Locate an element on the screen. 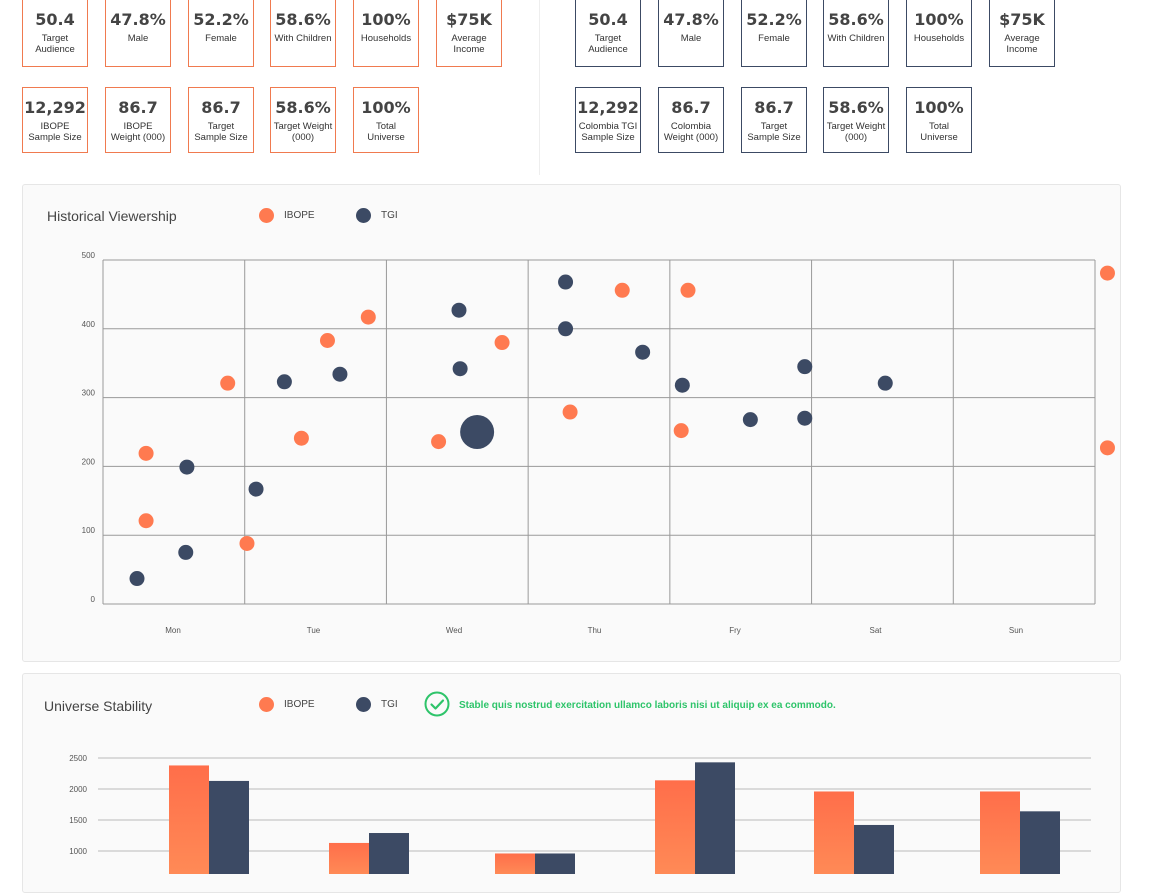 The width and height of the screenshot is (1152, 893). stat-box: 100% Households is located at coordinates (386, 33).